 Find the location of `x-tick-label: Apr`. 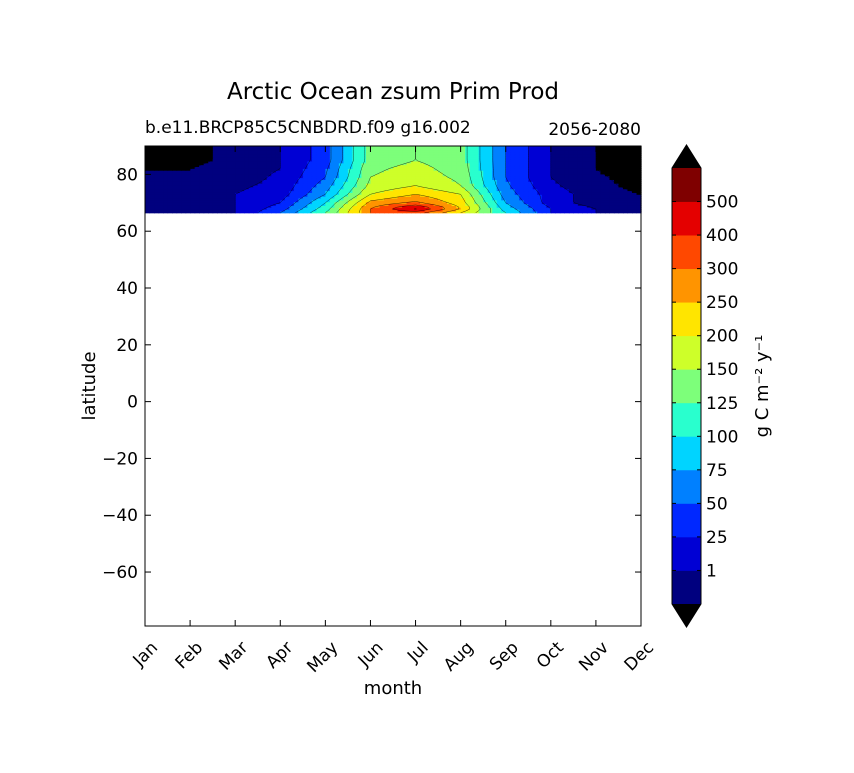

x-tick-label: Apr is located at coordinates (279, 655).